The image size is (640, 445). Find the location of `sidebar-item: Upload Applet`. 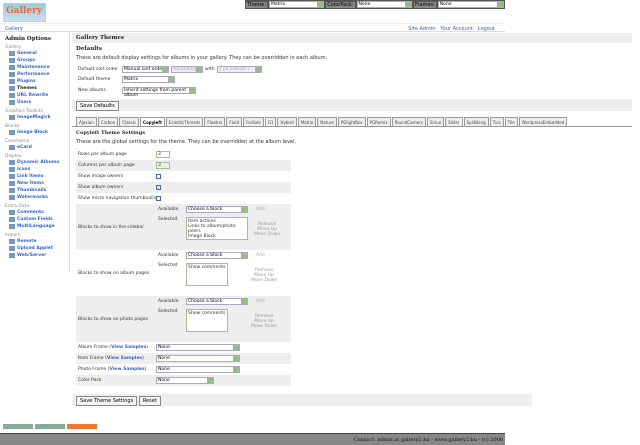

sidebar-item: Upload Applet is located at coordinates (35, 248).